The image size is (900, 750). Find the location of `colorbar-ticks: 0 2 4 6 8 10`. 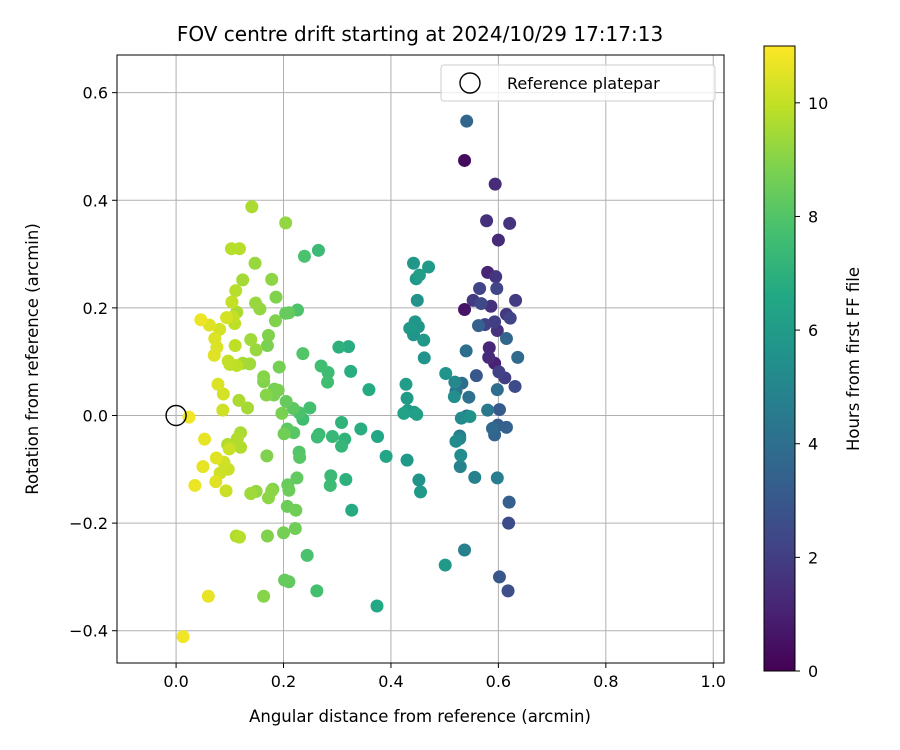

colorbar-ticks: 0 2 4 6 8 10 is located at coordinates (811, 387).